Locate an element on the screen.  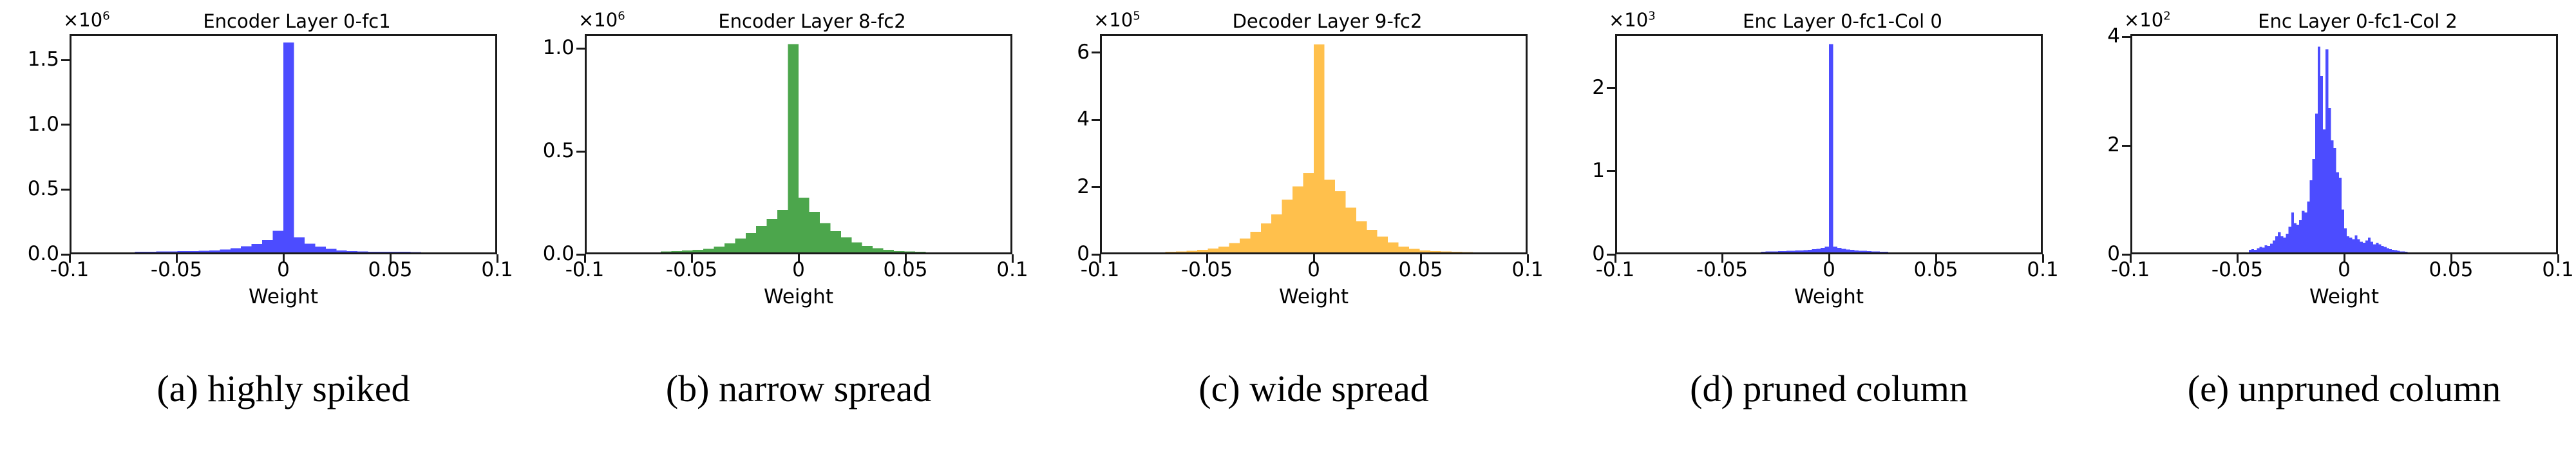
y-tick-label: 0.0 is located at coordinates (43, 253).